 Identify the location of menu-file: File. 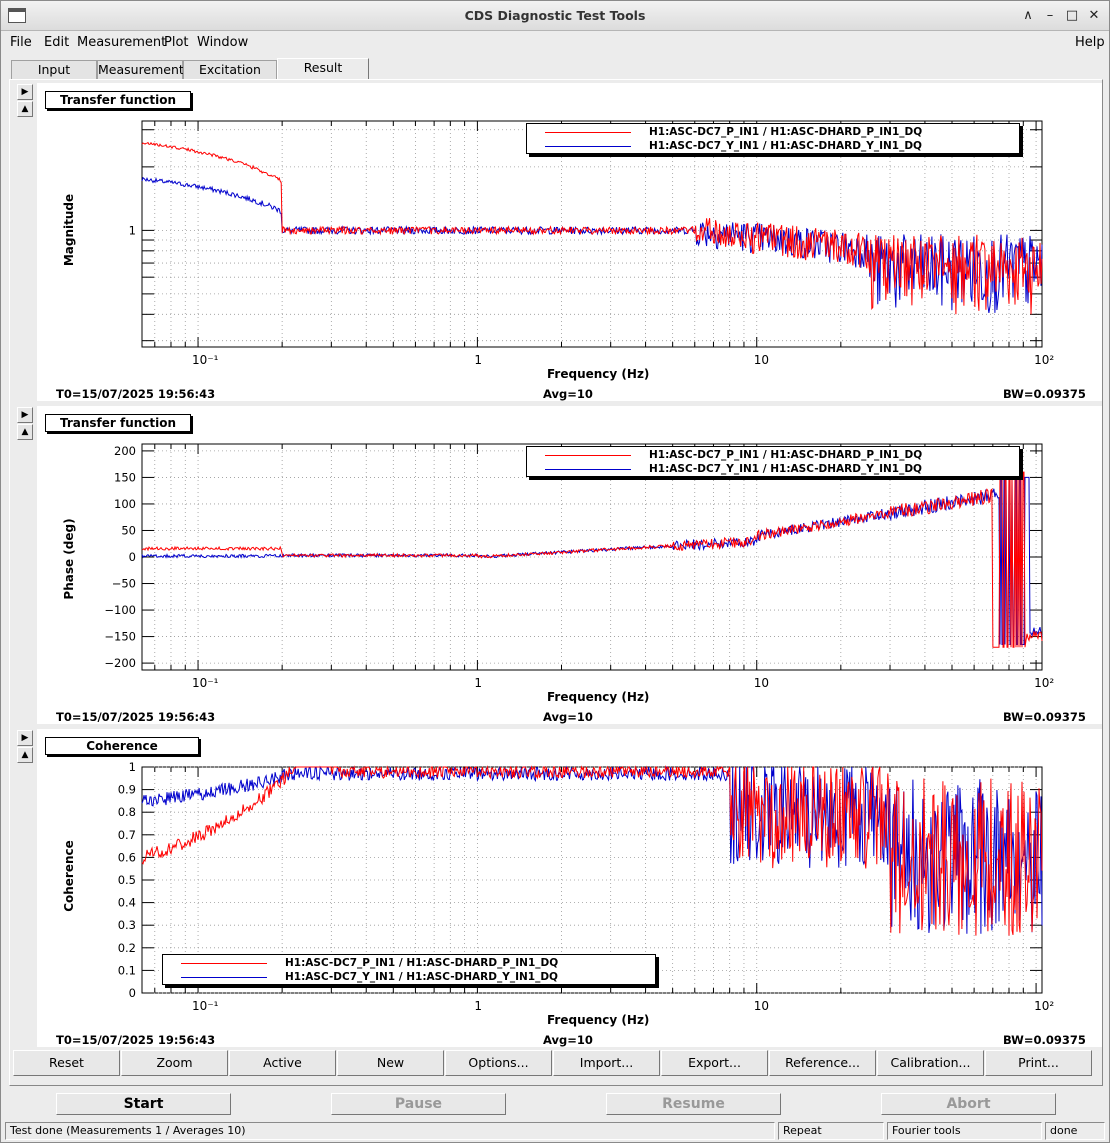
(21, 42).